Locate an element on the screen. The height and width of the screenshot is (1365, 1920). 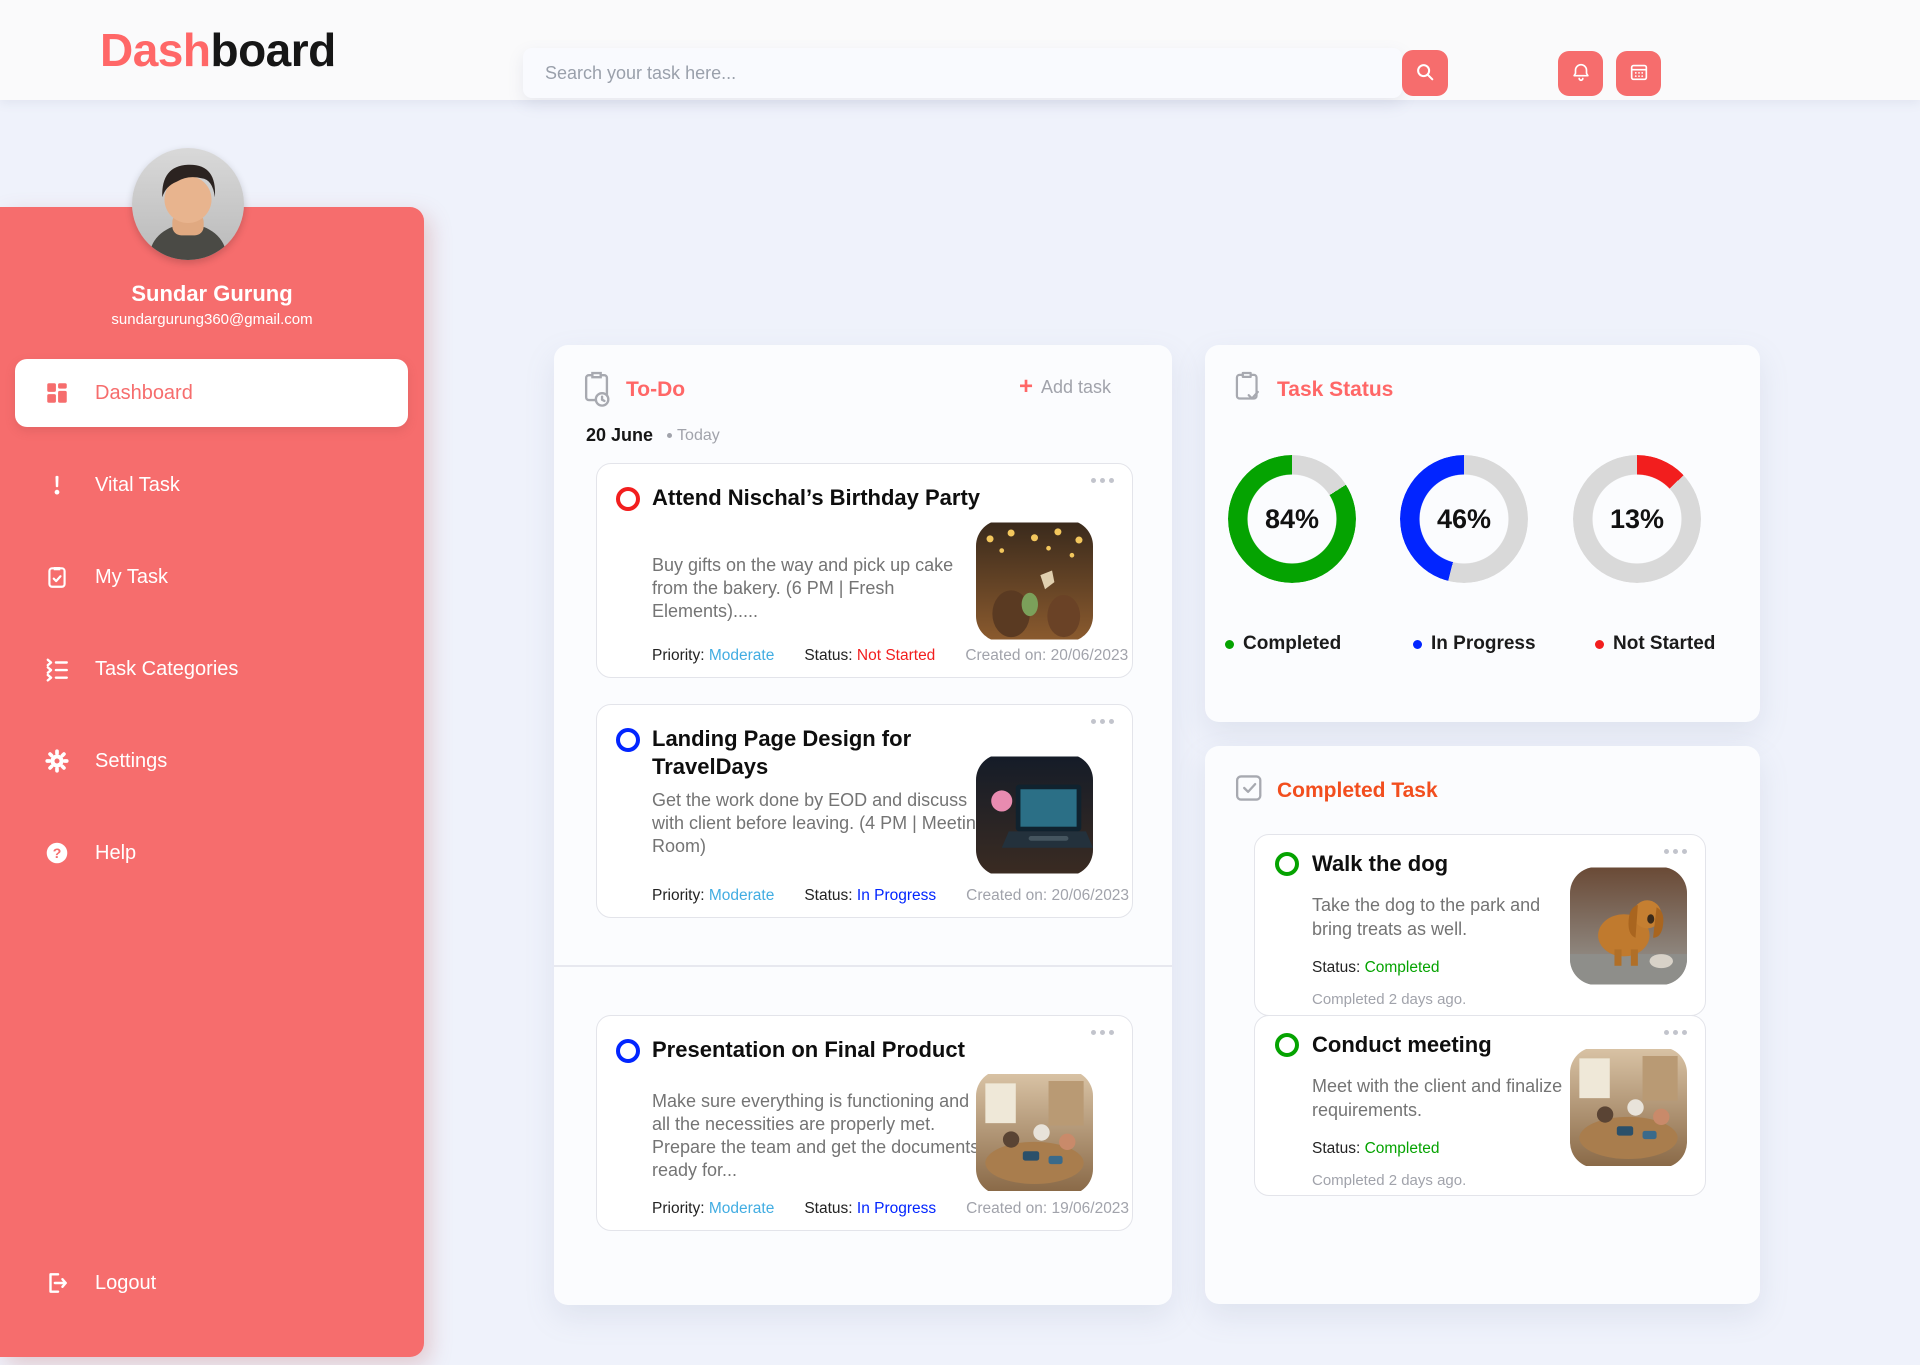
sidebar-item-dashboard: Dashboard is located at coordinates (211, 393).